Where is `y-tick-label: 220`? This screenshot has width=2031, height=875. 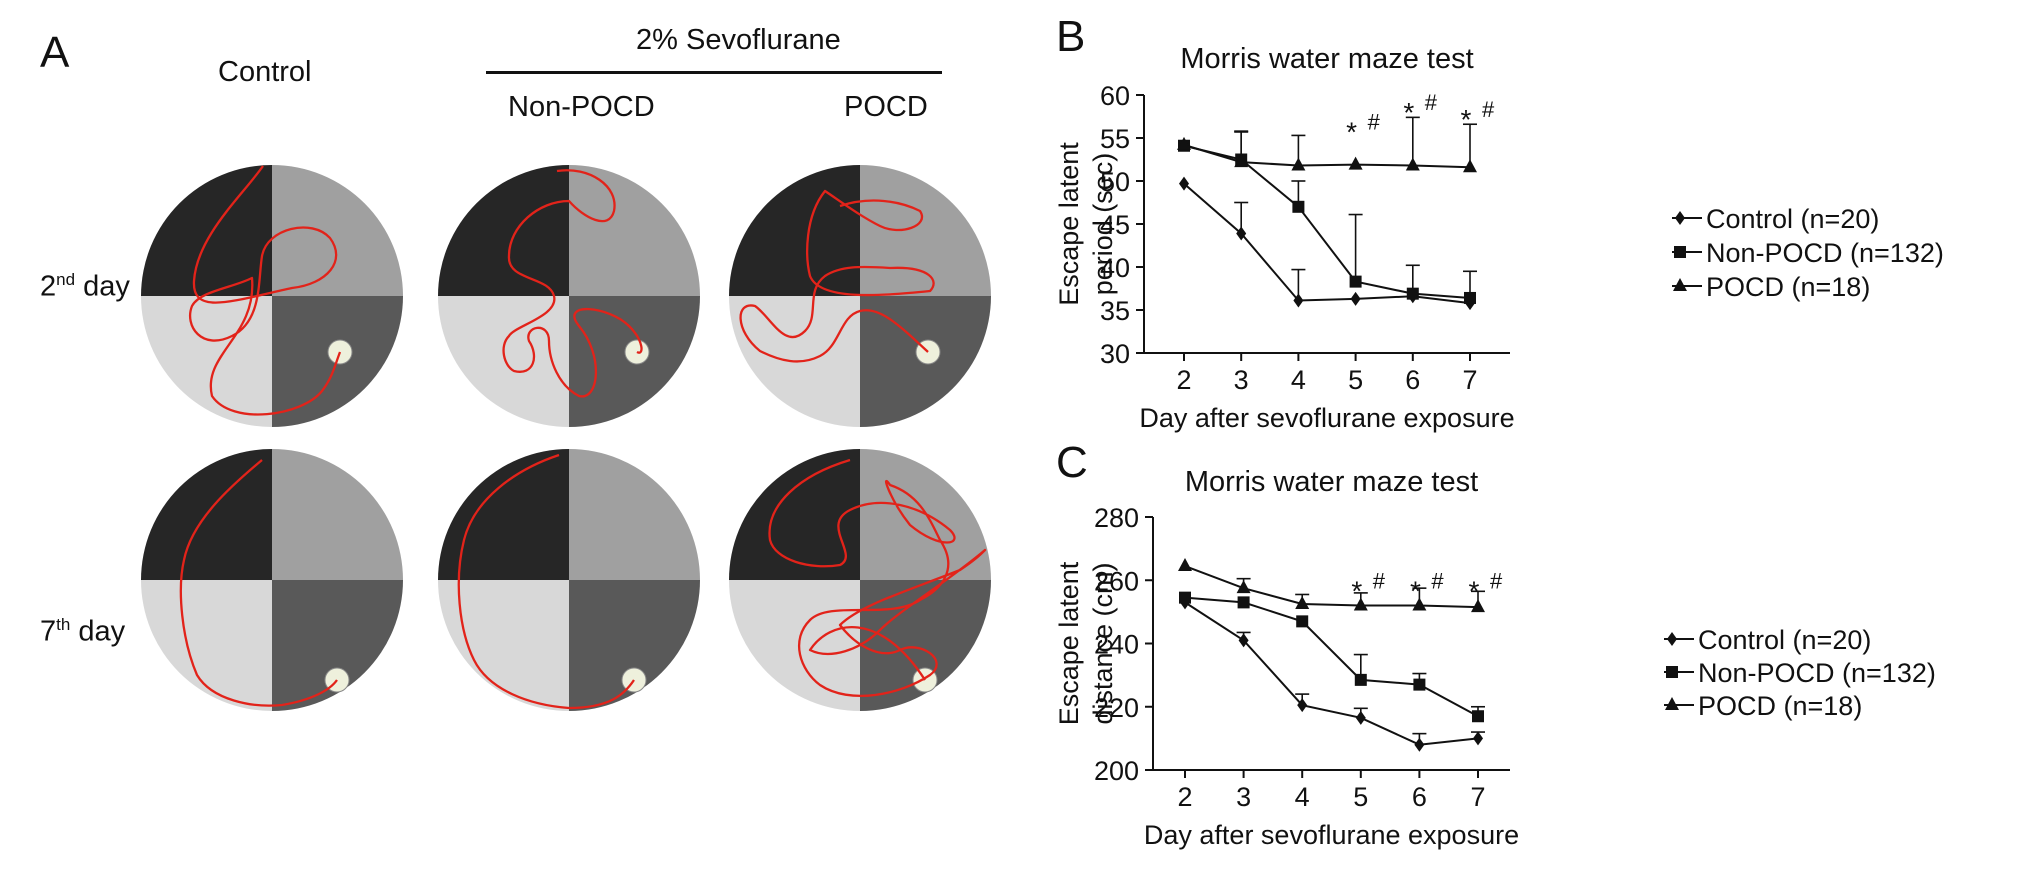 y-tick-label: 220 is located at coordinates (1116, 708).